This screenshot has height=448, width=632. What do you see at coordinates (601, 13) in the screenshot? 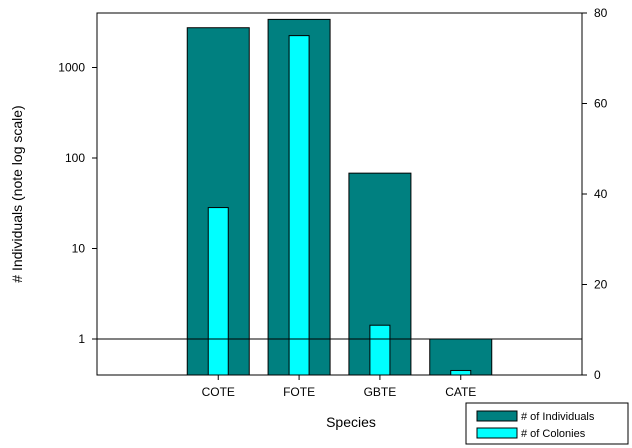
I see `right-tick-label: 80` at bounding box center [601, 13].